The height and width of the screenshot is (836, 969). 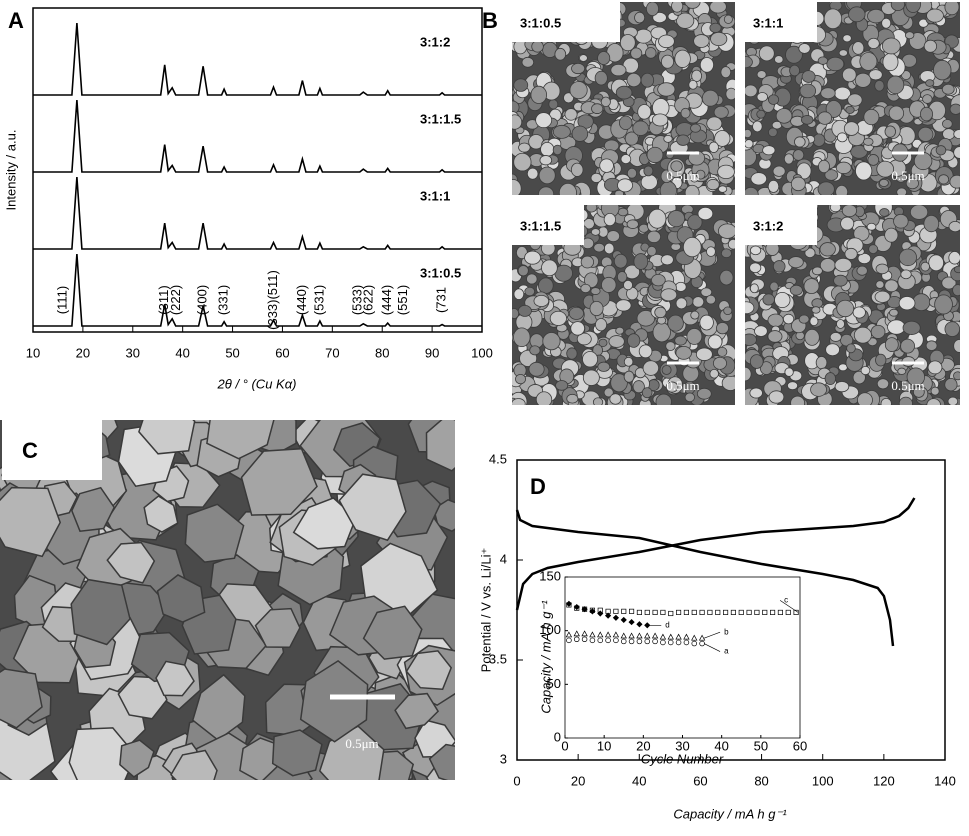 What do you see at coordinates (786, 600) in the screenshot?
I see `series-label: c` at bounding box center [786, 600].